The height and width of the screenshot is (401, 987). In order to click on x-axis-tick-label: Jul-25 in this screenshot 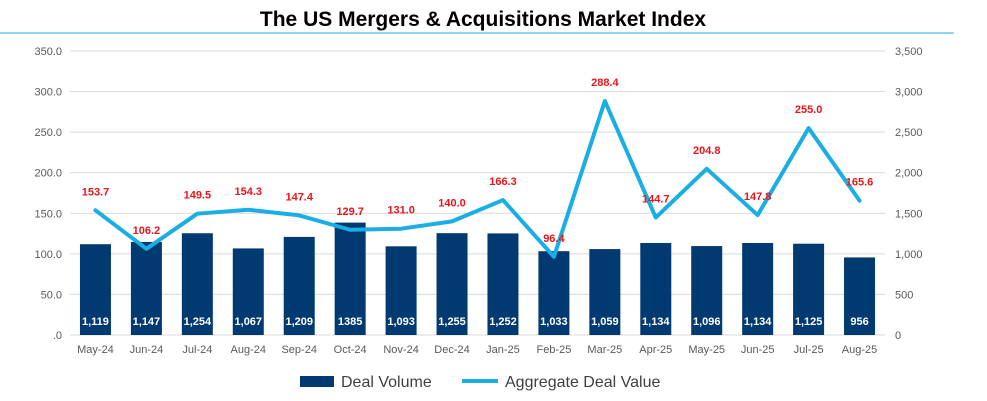, I will do `click(809, 350)`.